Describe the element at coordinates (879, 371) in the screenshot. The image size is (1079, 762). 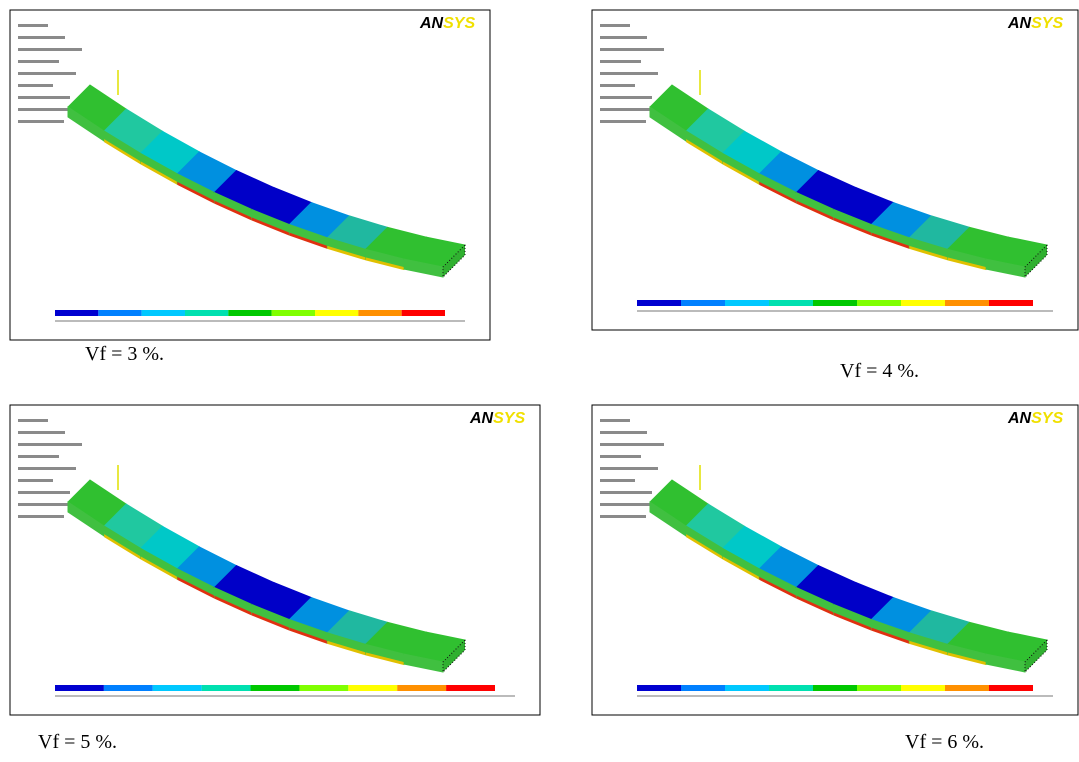
I see `caption: Vf = 4 %.` at that location.